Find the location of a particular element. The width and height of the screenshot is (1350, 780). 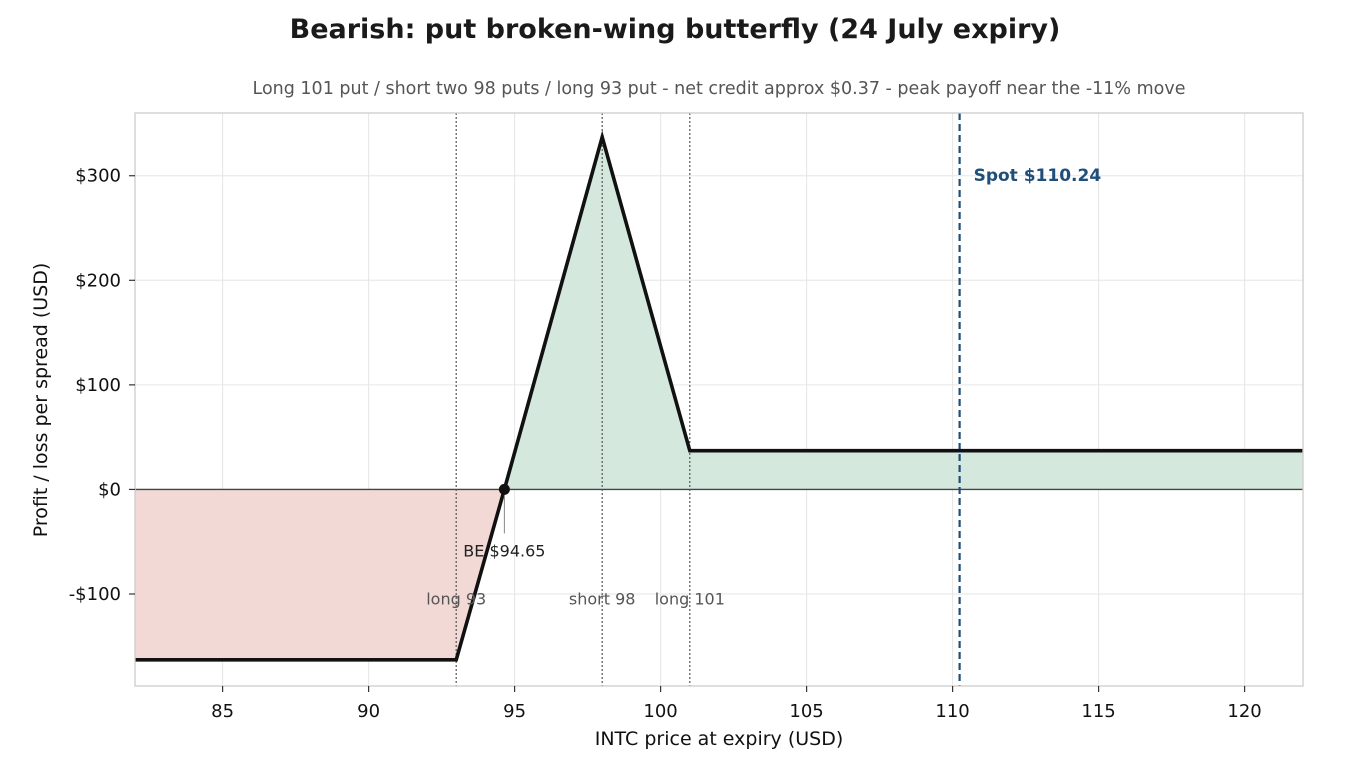

x-axis-ticks: 85 90 95 100 105 110 115 120 is located at coordinates (736, 704).